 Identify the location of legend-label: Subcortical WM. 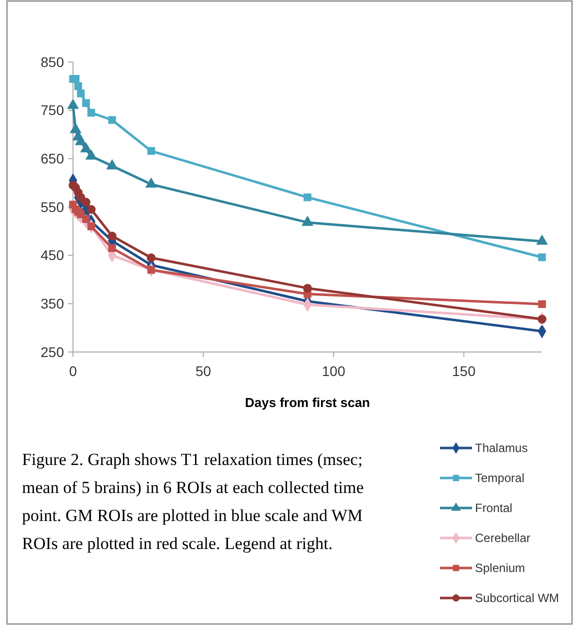
(517, 598).